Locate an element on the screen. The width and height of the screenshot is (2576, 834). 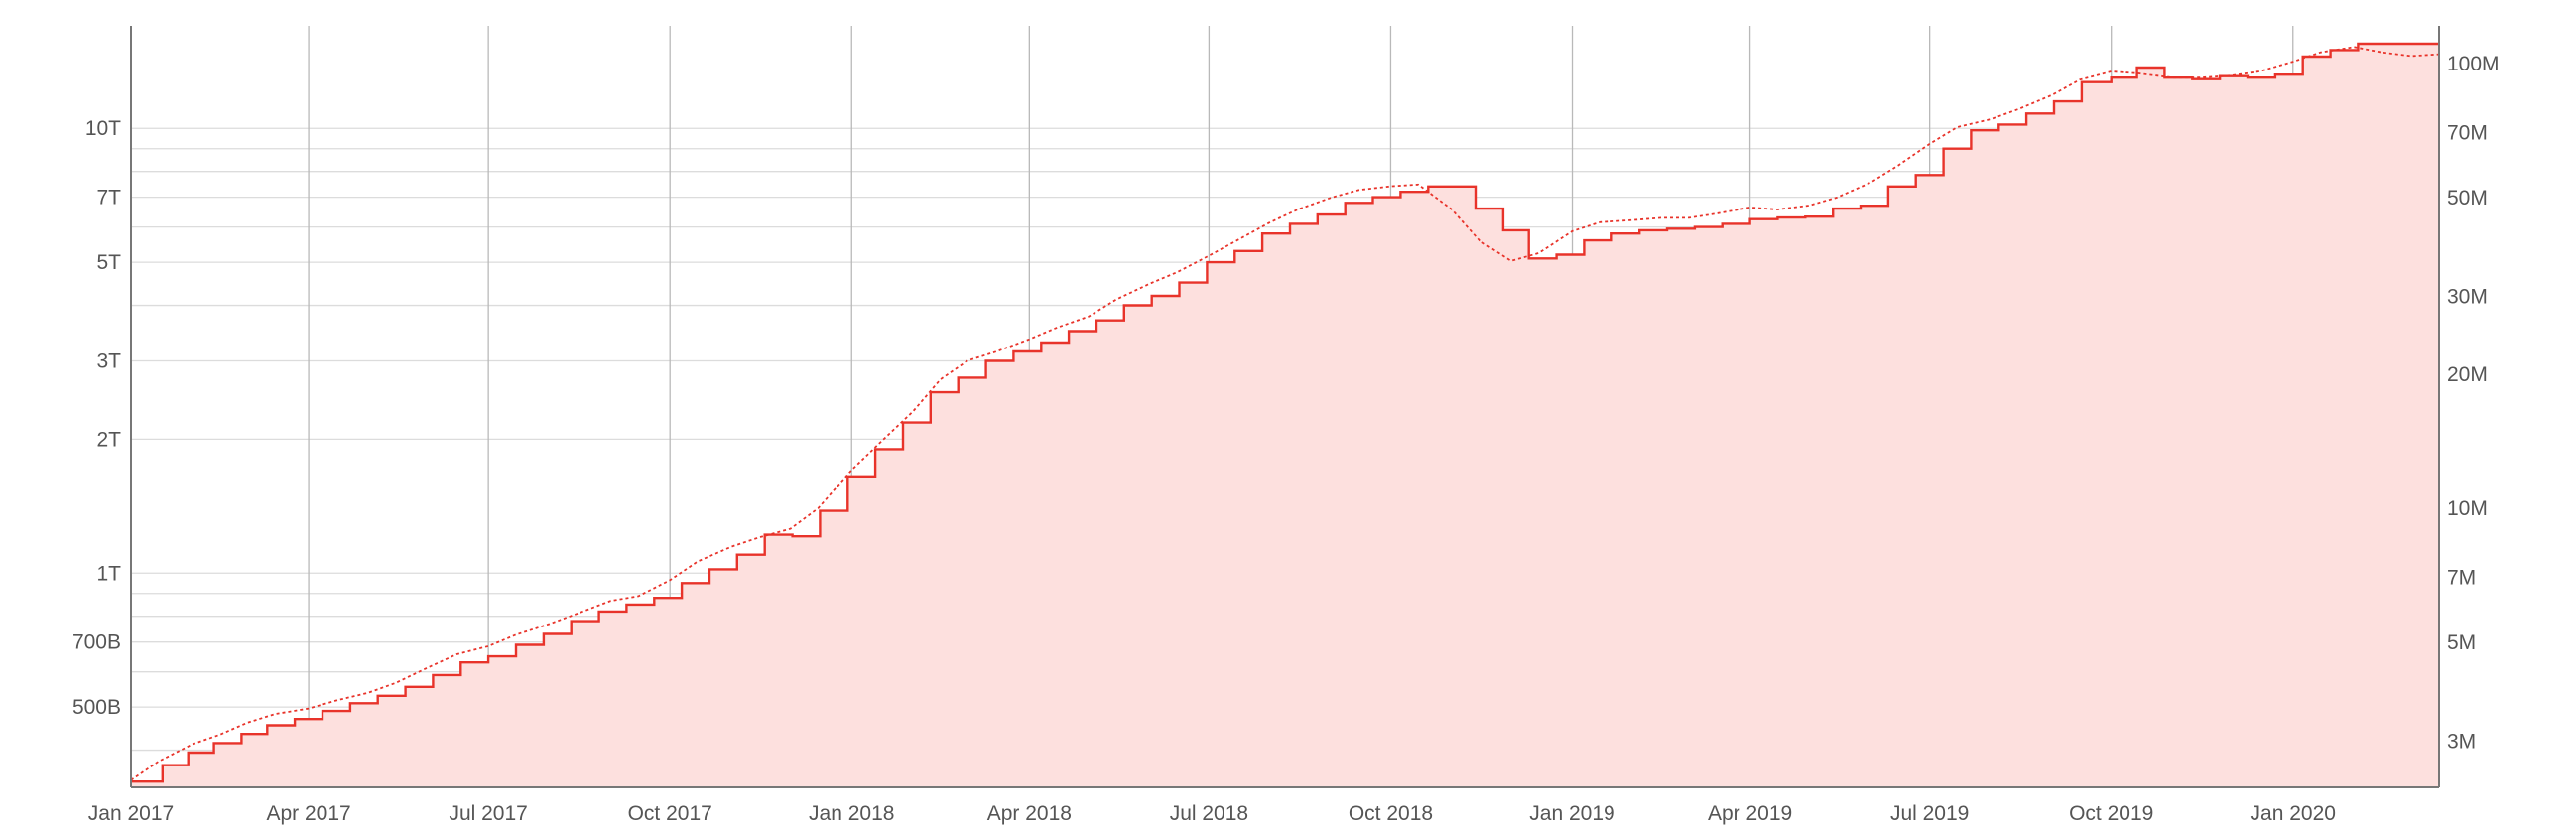
x-tick-label: Jan 2019 is located at coordinates (1572, 813).